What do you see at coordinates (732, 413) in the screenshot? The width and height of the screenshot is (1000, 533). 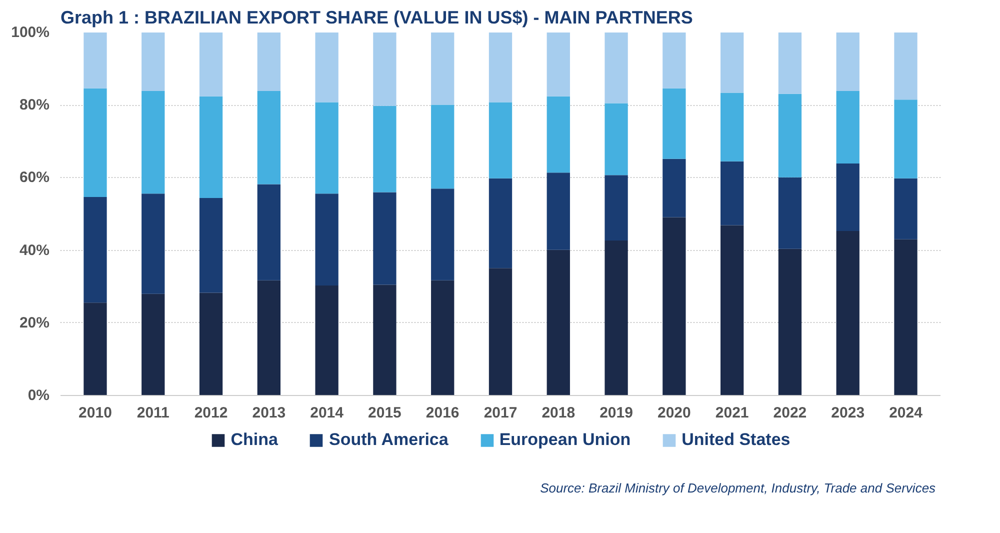 I see `x-tick-label: 2021` at bounding box center [732, 413].